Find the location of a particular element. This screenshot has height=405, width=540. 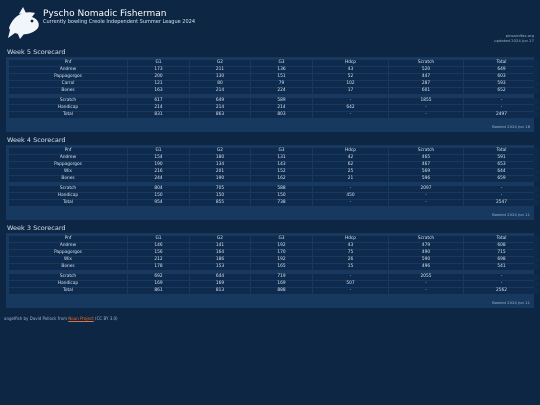

cell: 43 is located at coordinates (350, 246).